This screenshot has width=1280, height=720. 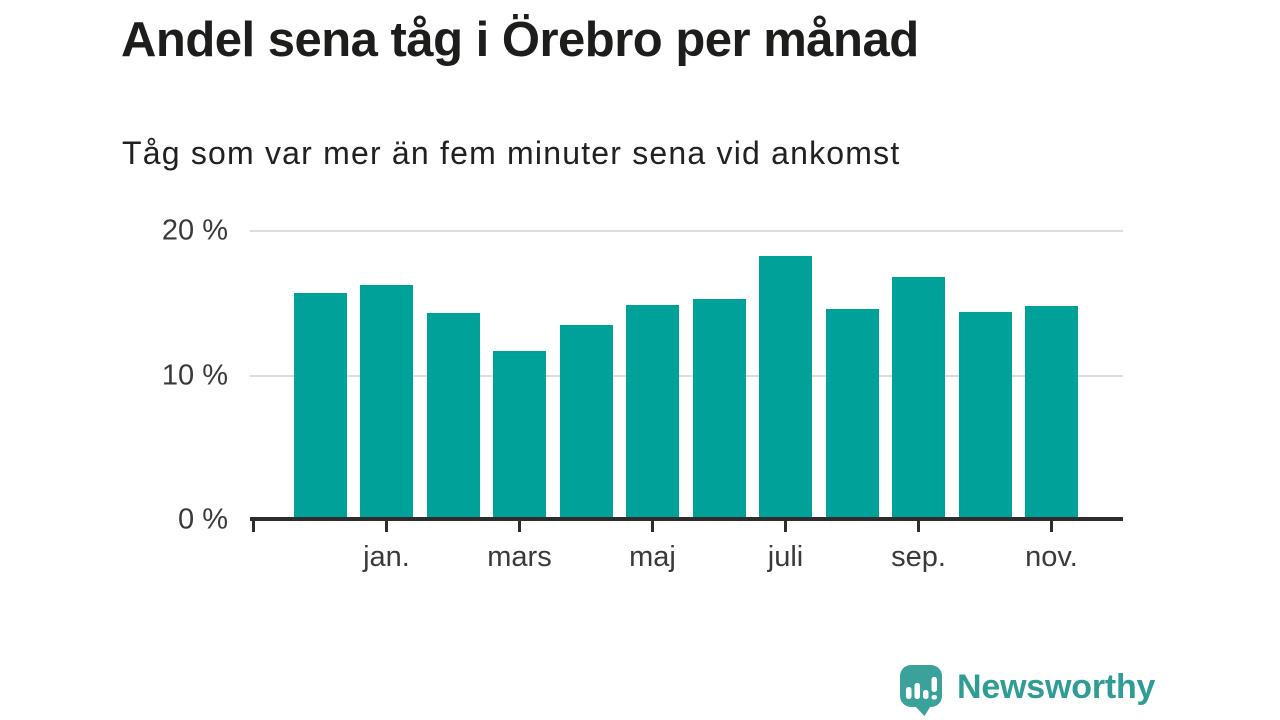 What do you see at coordinates (1056, 687) in the screenshot?
I see `newsworthy-logo-text: Newsworthy` at bounding box center [1056, 687].